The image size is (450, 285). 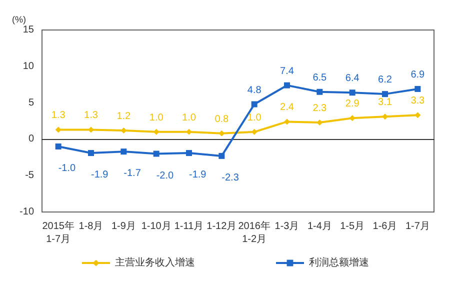 What do you see at coordinates (31, 139) in the screenshot?
I see `y-tick-label: 0` at bounding box center [31, 139].